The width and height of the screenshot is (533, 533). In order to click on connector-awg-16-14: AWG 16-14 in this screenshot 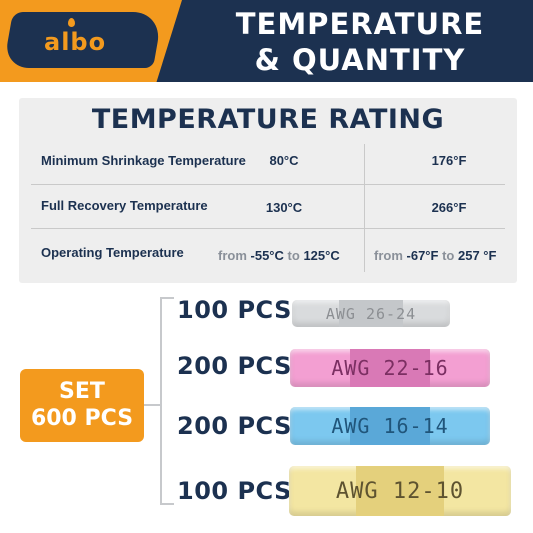, I will do `click(390, 426)`.